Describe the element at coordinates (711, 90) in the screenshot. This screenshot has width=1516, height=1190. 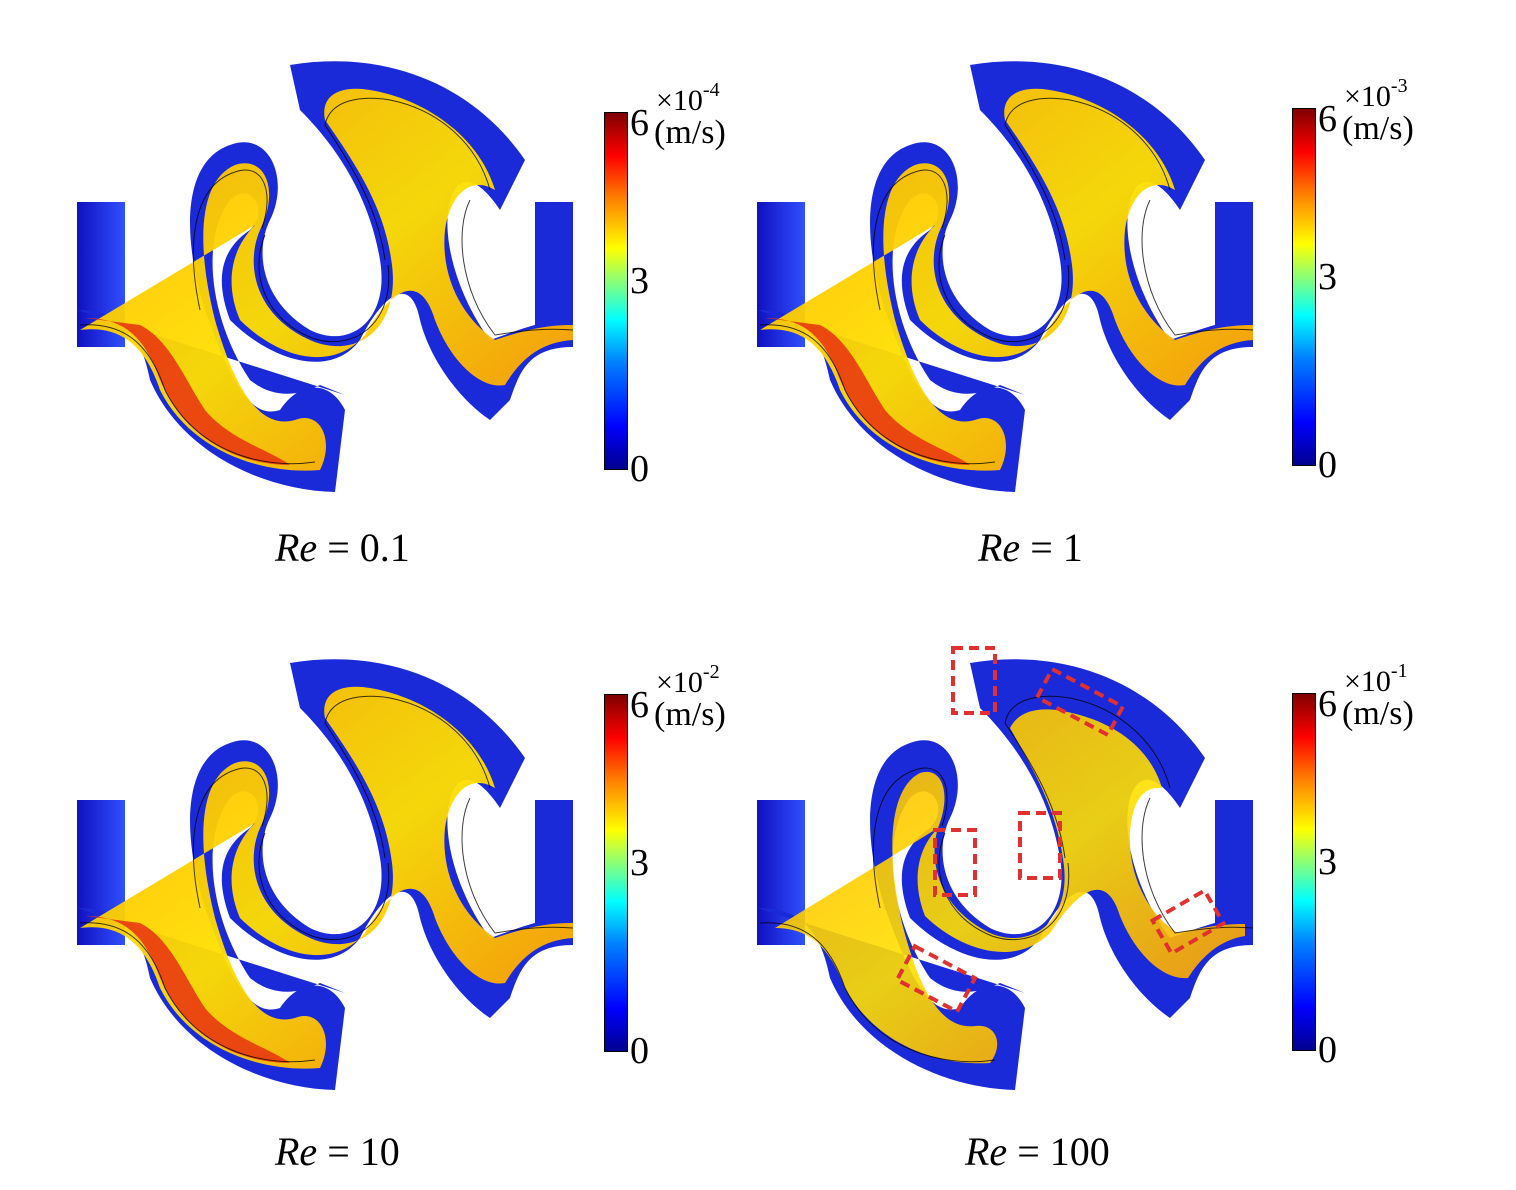
I see `scale-exponent: -4` at that location.